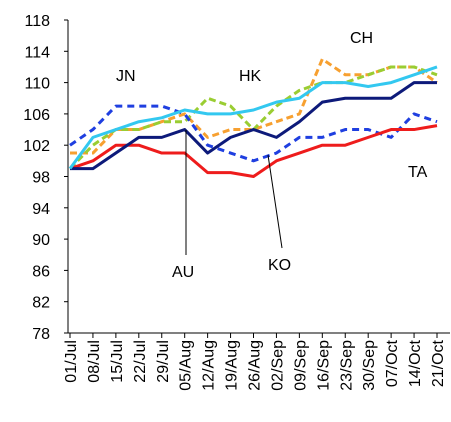 The width and height of the screenshot is (451, 422). I want to click on annotation: JN, so click(126, 76).